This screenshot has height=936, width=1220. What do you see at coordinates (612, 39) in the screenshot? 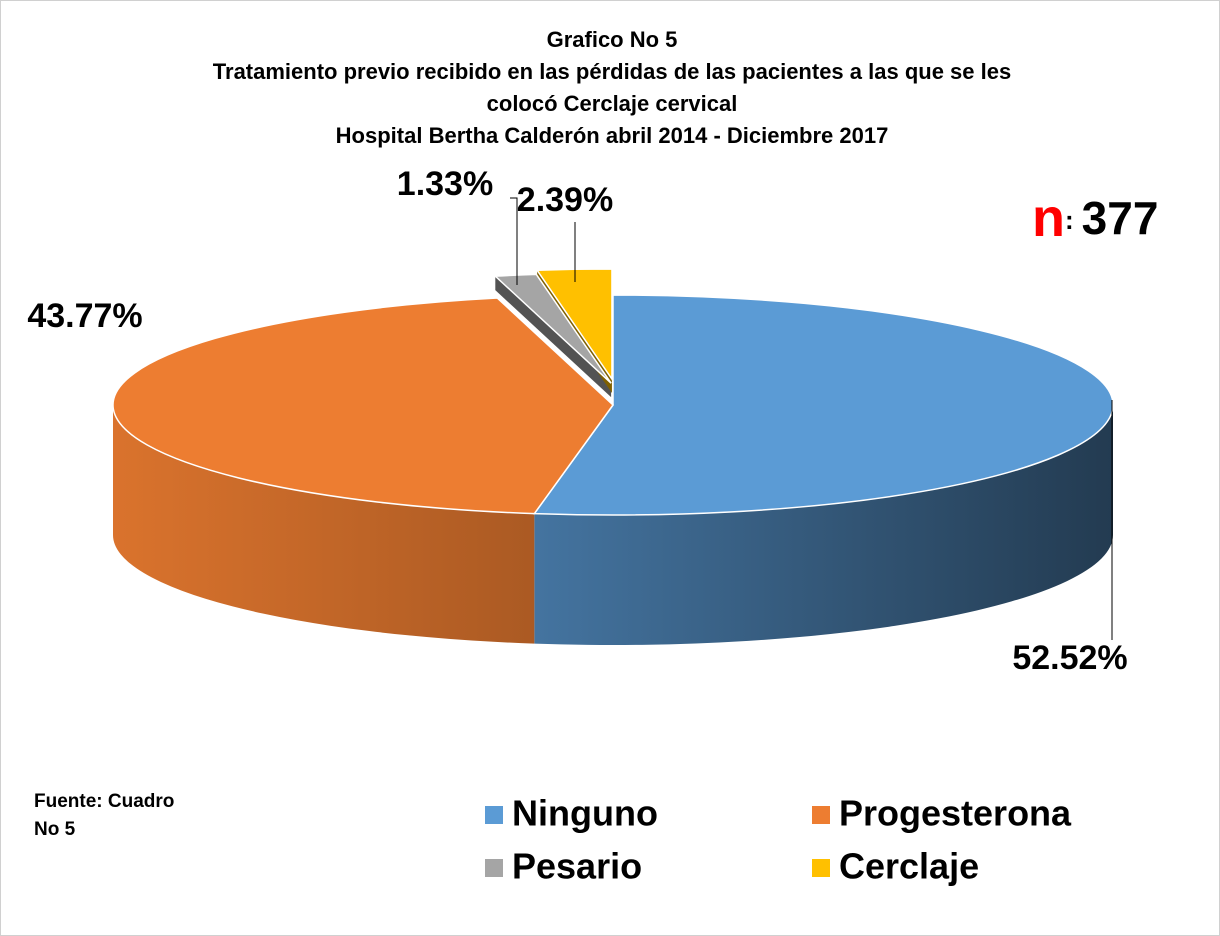
I see `chart-title: Grafico No 5` at bounding box center [612, 39].